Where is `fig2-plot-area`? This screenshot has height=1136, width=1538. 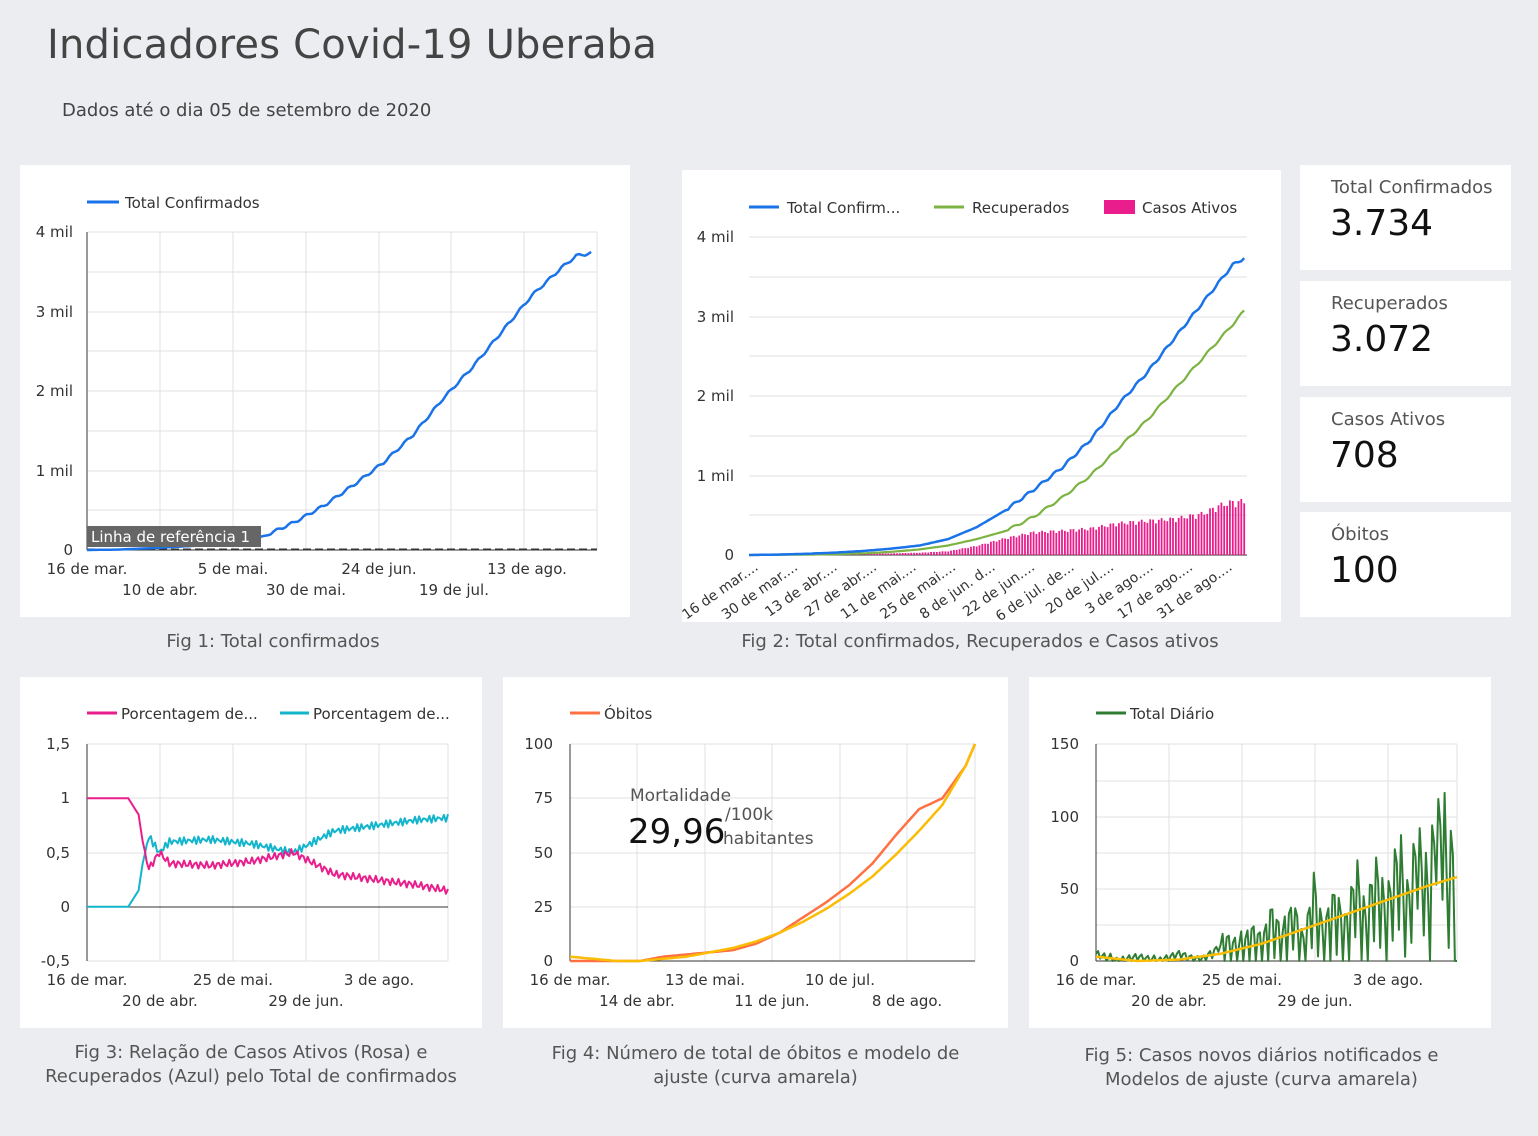 fig2-plot-area is located at coordinates (997, 407).